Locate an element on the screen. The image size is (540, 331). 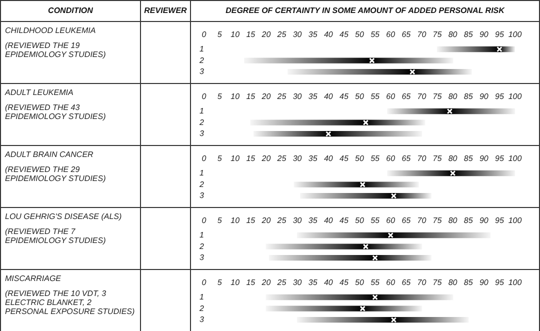
text: CHILDHOOD LEUKEMIA is located at coordinates (50, 31).